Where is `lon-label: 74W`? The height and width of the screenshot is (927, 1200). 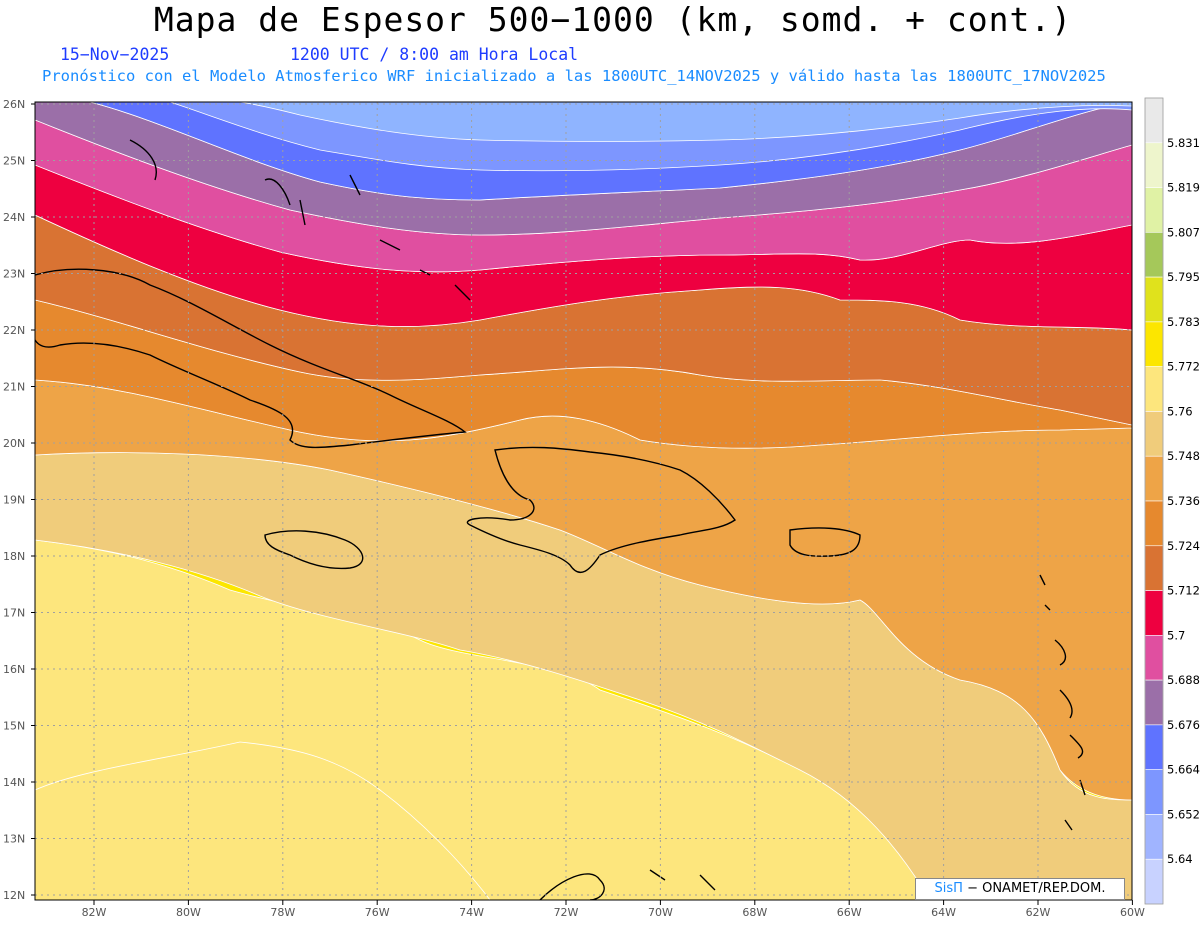 lon-label: 74W is located at coordinates (471, 912).